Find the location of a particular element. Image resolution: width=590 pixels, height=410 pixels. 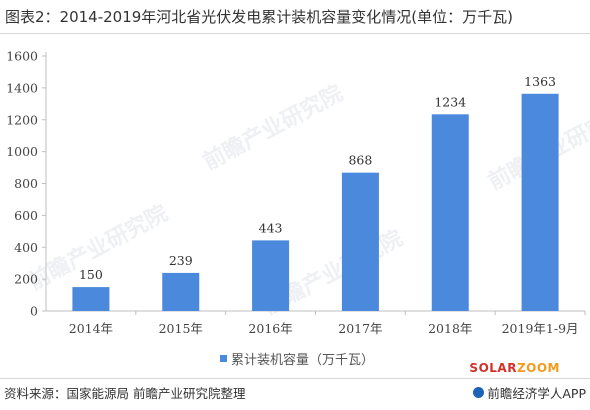

data-label: 1363 is located at coordinates (540, 81).